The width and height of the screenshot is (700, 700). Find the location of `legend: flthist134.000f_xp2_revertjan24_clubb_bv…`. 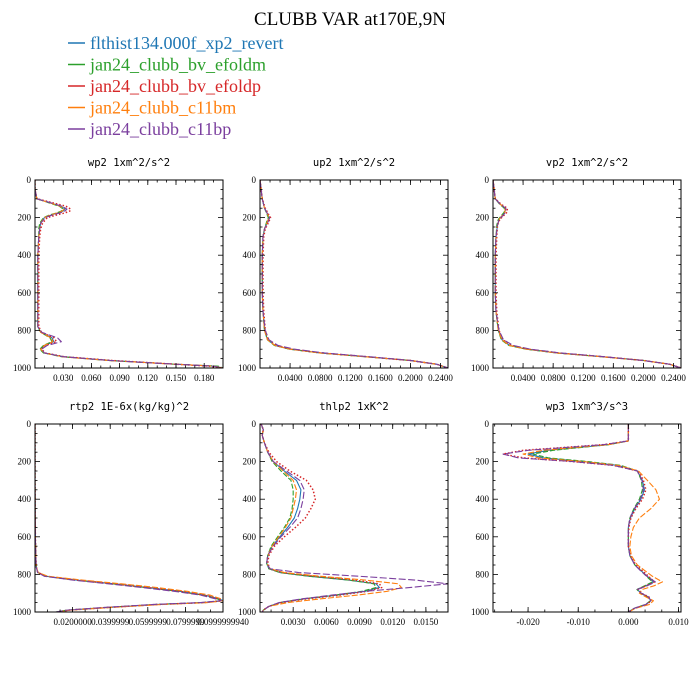

legend: flthist134.000f_xp2_revertjan24_clubb_bv… is located at coordinates (175, 86).